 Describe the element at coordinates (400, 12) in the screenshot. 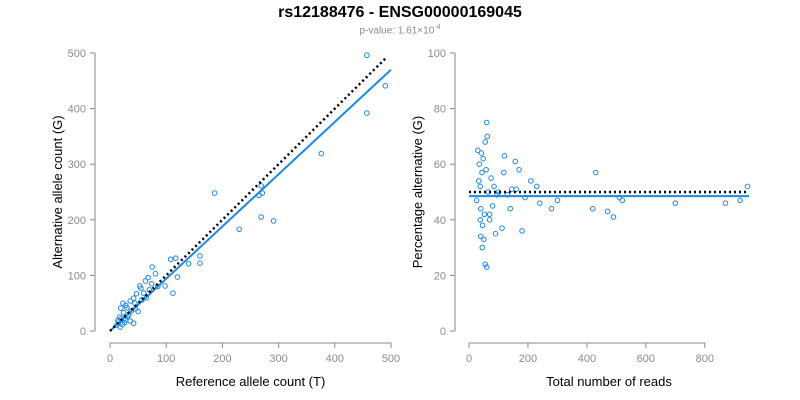

I see `chart-title: rs12188476 - ENSG00000169045` at that location.